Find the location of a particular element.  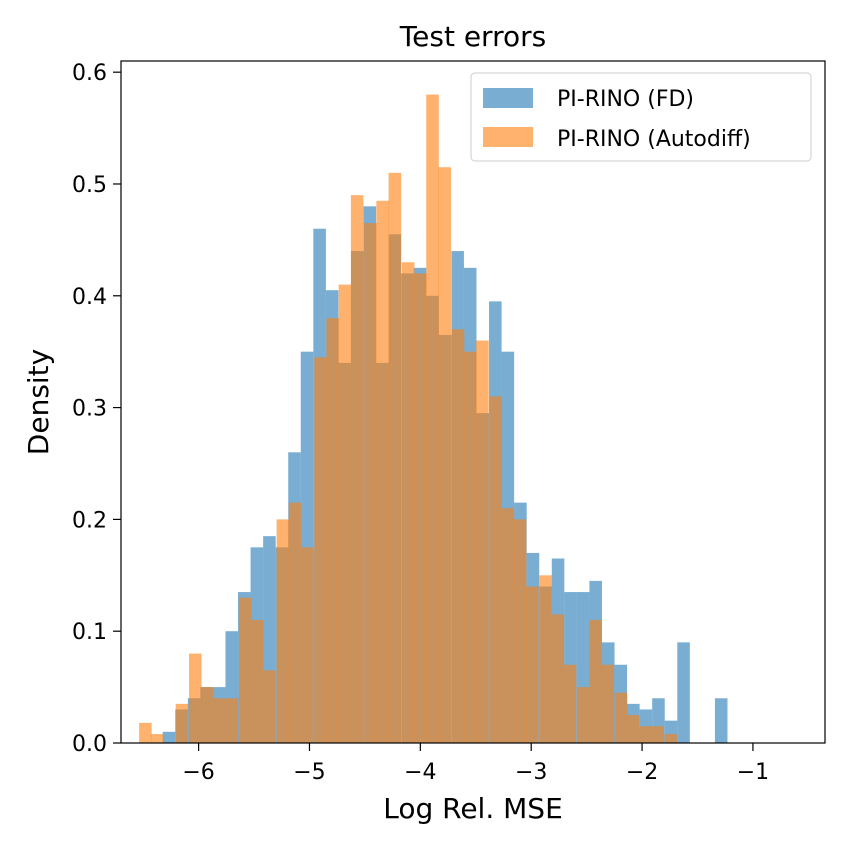

y-axis-label: Density is located at coordinates (38, 402).